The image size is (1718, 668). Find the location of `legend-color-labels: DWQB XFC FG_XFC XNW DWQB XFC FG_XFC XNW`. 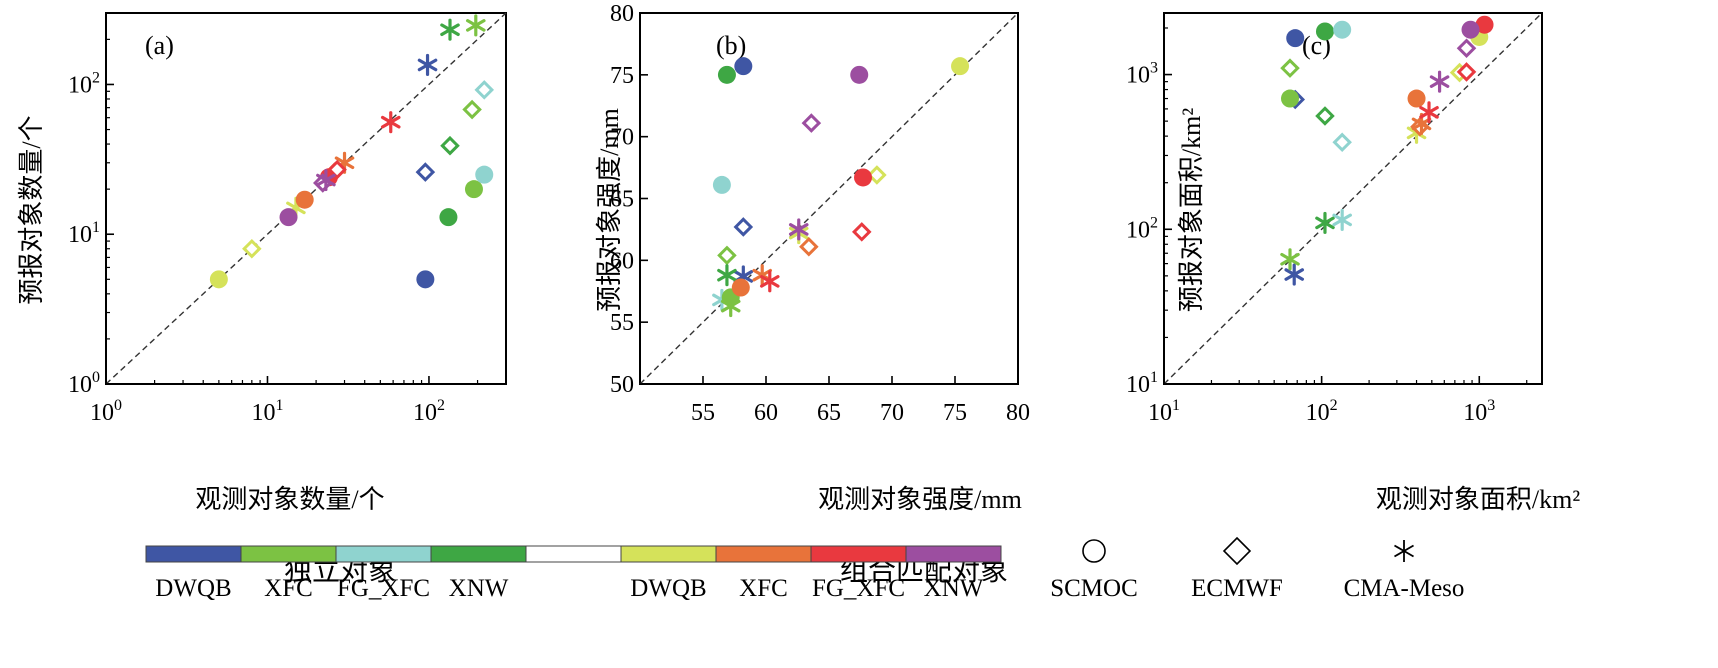

legend-color-labels: DWQB XFC FG_XFC XNW DWQB XFC FG_XFC XNW is located at coordinates (569, 588).